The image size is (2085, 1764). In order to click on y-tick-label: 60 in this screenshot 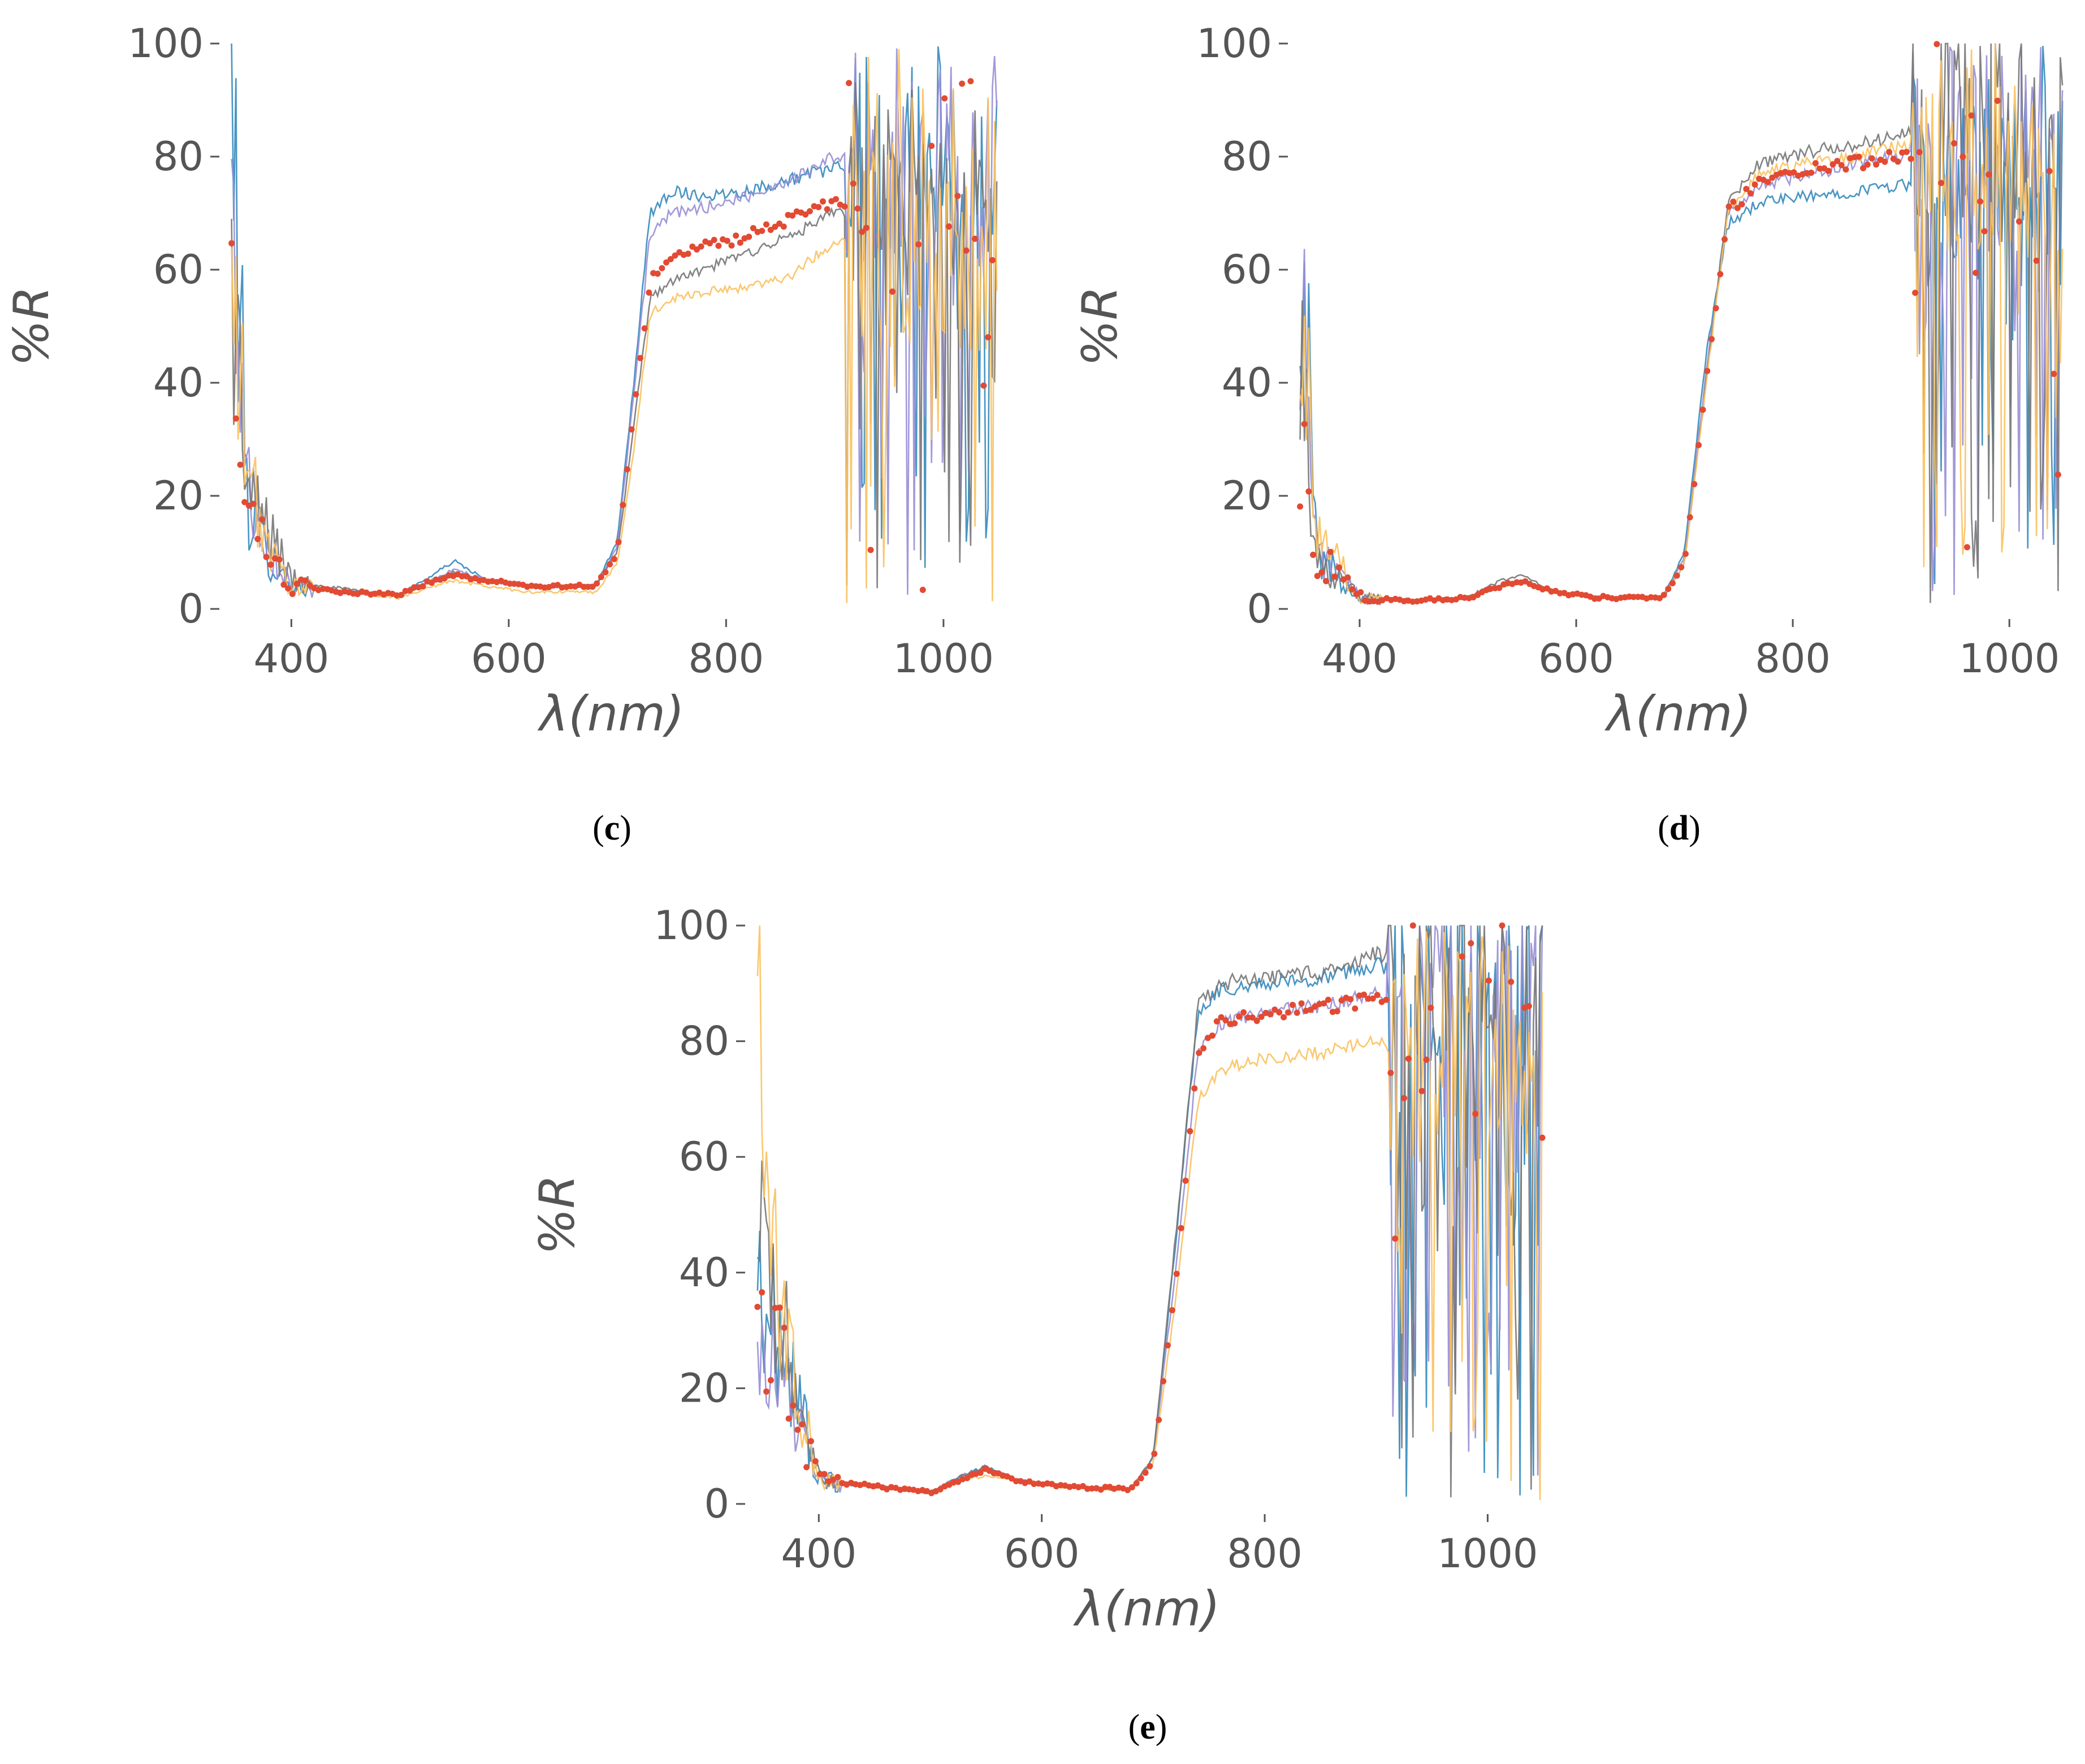, I will do `click(704, 1157)`.